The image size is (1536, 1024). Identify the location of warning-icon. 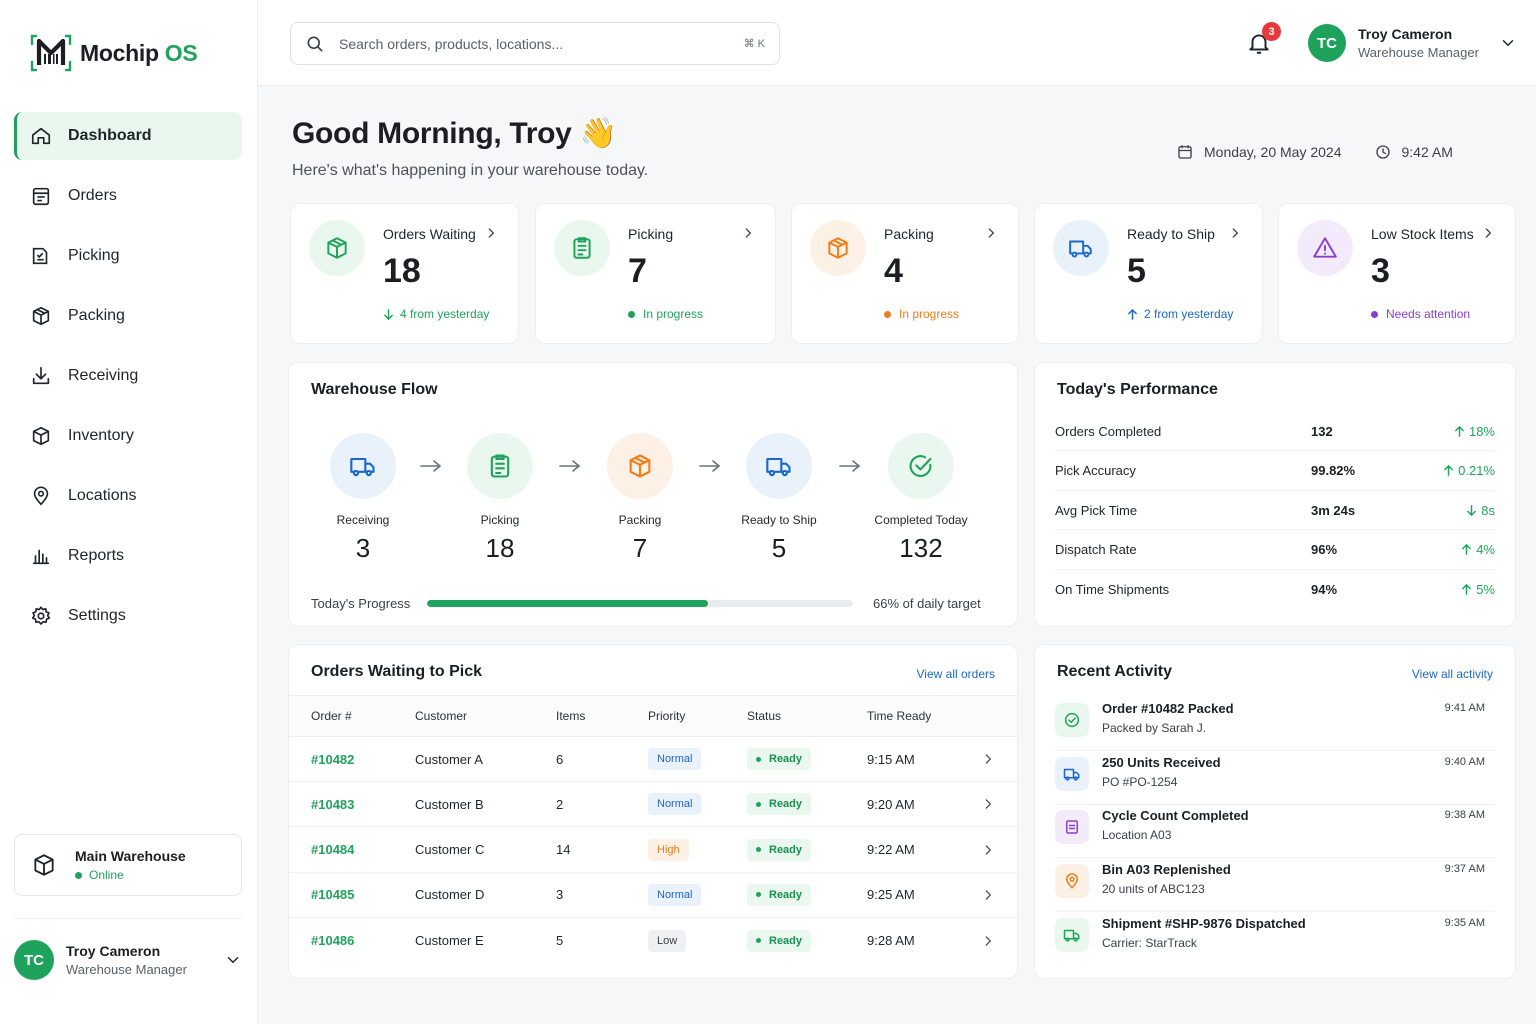
(1325, 247).